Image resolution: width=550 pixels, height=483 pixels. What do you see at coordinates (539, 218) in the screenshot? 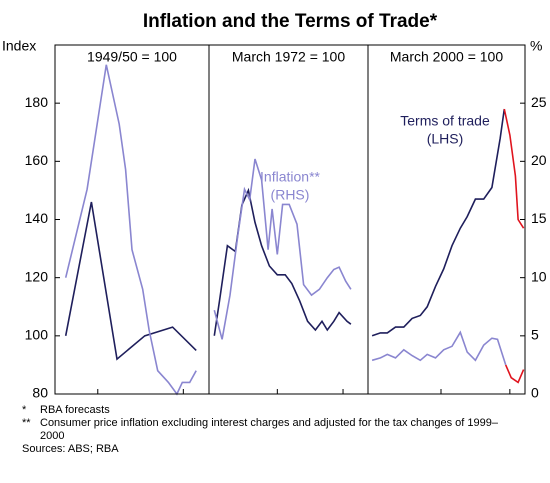
I see `y2-tick-label: 15` at bounding box center [539, 218].